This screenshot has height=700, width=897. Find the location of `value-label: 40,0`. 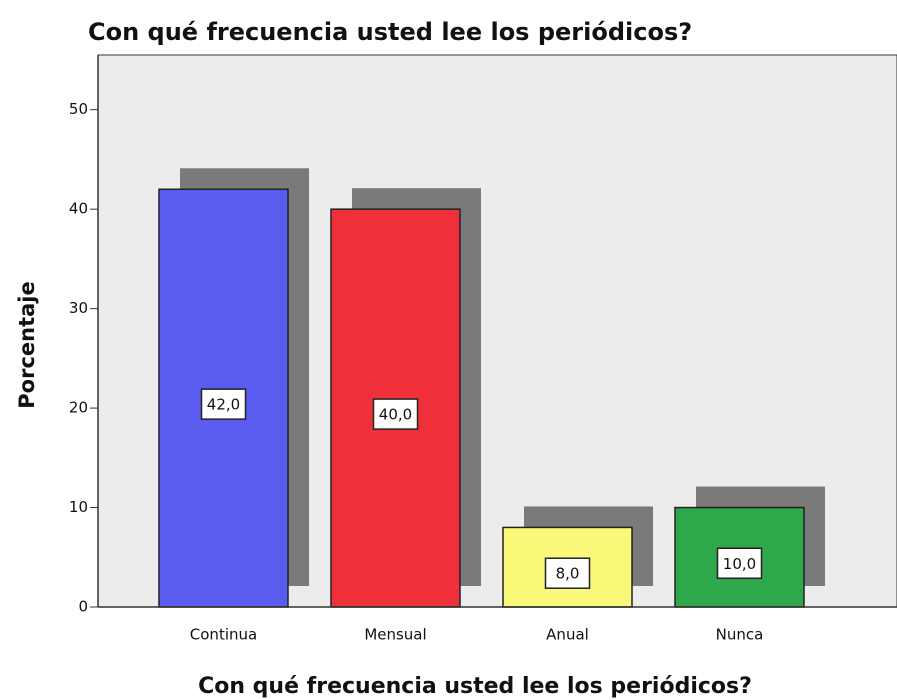

value-label: 40,0 is located at coordinates (395, 415).